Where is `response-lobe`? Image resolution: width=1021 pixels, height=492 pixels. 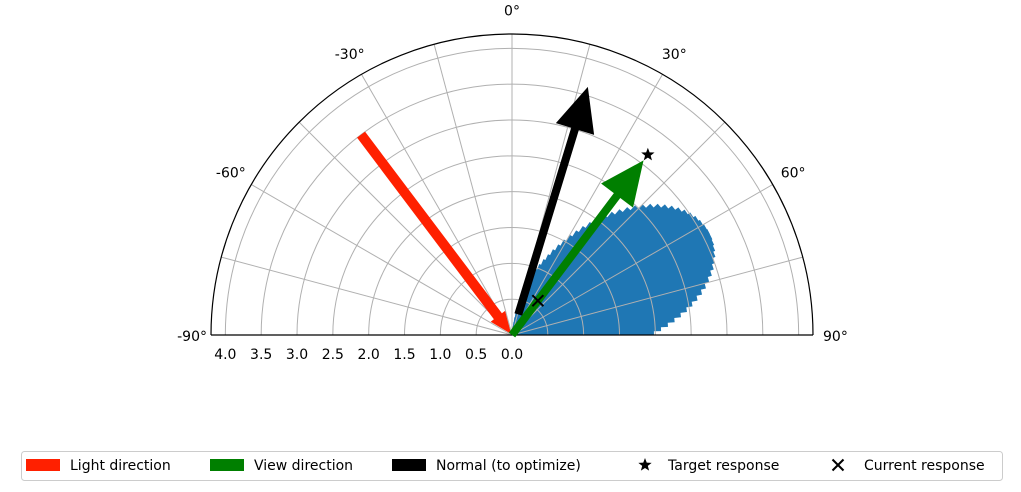 response-lobe is located at coordinates (614, 269).